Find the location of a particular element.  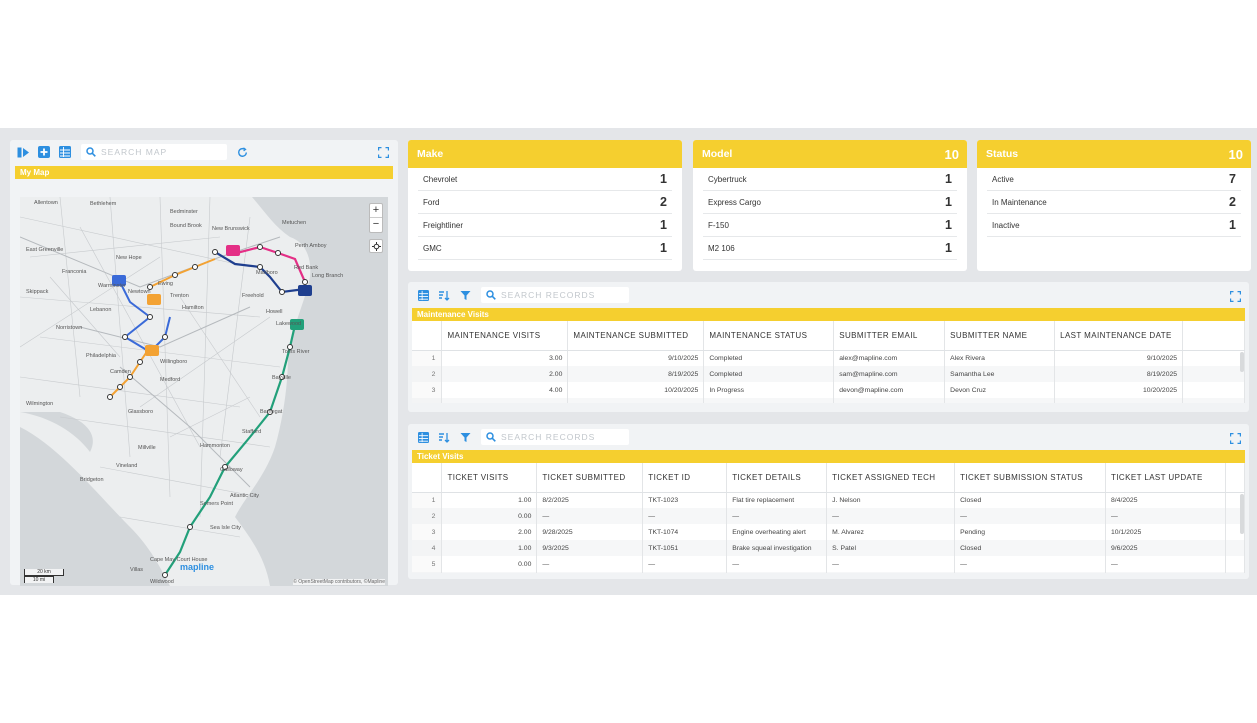

kpi-row: Chevrolet 1 is located at coordinates (545, 179).